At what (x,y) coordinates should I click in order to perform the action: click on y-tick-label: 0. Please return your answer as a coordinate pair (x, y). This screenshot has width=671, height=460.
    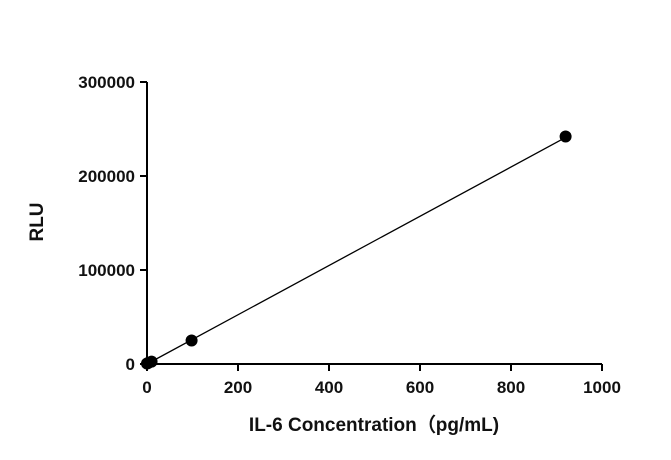
    Looking at the image, I should click on (130, 364).